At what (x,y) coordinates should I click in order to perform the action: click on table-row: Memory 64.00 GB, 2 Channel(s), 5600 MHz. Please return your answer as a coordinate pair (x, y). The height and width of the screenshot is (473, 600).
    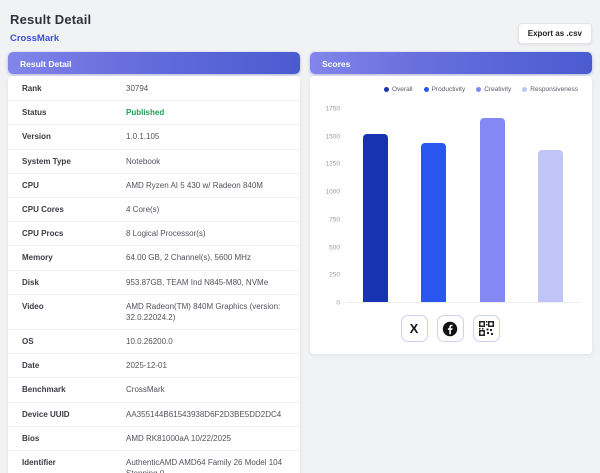
    Looking at the image, I should click on (154, 258).